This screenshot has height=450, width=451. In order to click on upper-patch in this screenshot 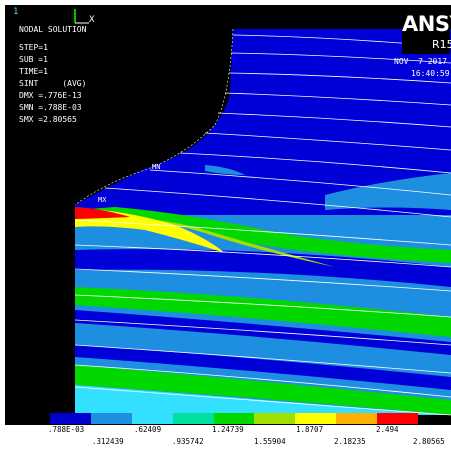, I will do `click(388, 191)`.